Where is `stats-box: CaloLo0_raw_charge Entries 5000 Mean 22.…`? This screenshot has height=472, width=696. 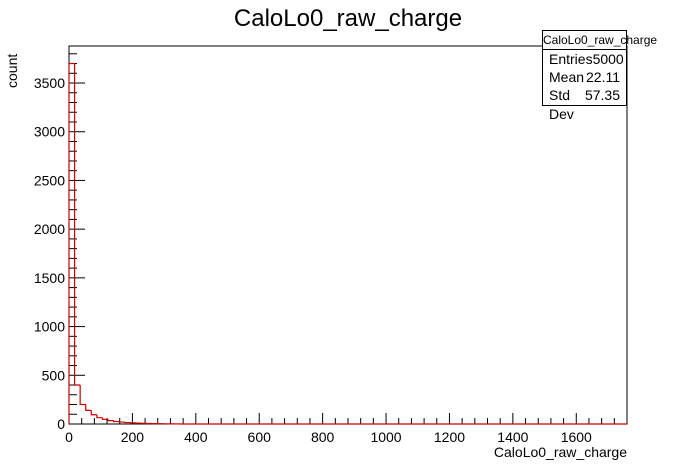
stats-box: CaloLo0_raw_charge Entries 5000 Mean 22.… is located at coordinates (599, 76).